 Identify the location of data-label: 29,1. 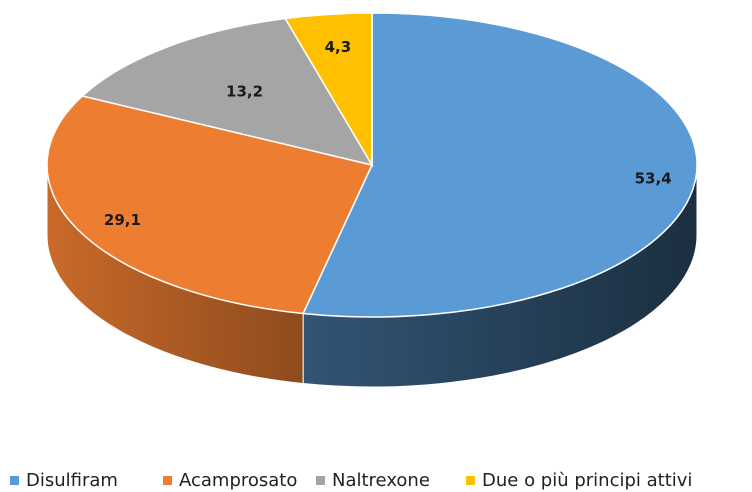
(122, 220).